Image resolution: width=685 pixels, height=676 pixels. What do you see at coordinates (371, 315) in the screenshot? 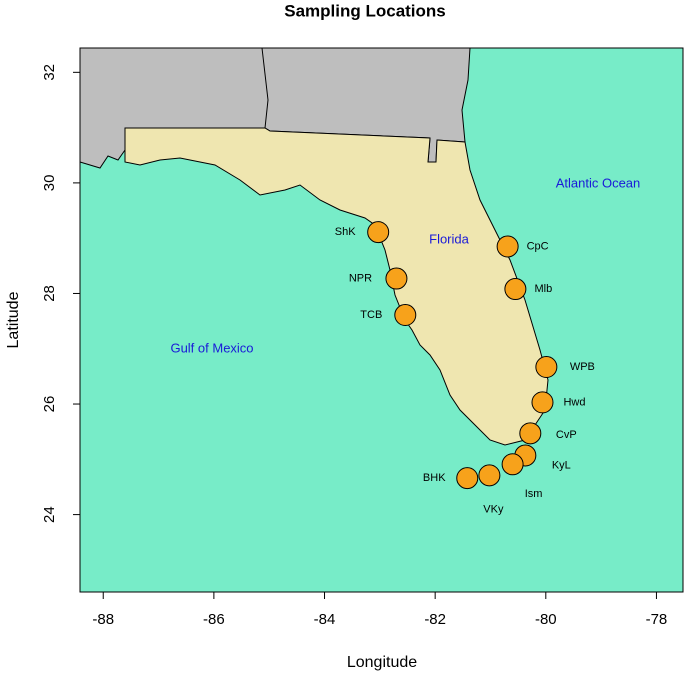
I see `site-label: TCB` at bounding box center [371, 315].